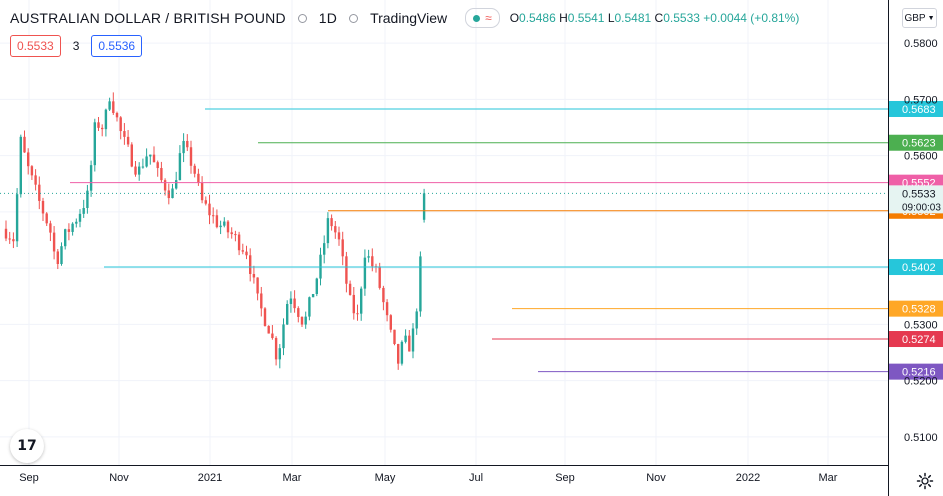 Image resolution: width=943 pixels, height=496 pixels. Describe the element at coordinates (210, 478) in the screenshot. I see `x-tick-label: 2021` at that location.